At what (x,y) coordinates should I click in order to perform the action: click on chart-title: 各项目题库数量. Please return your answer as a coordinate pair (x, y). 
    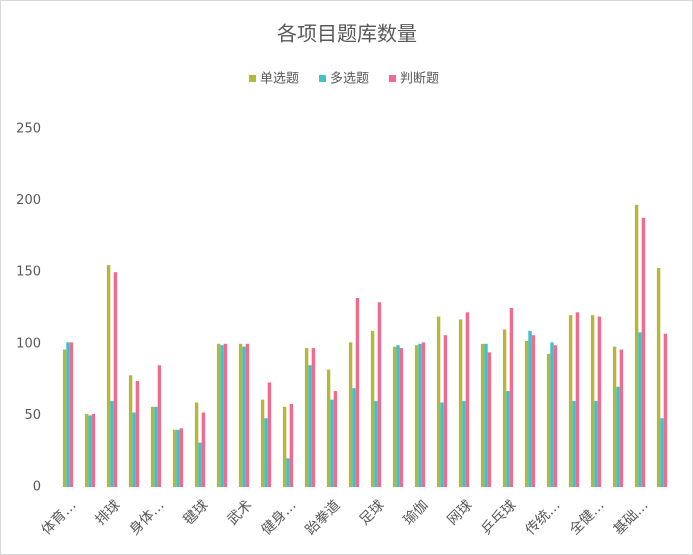
    Looking at the image, I should click on (347, 34).